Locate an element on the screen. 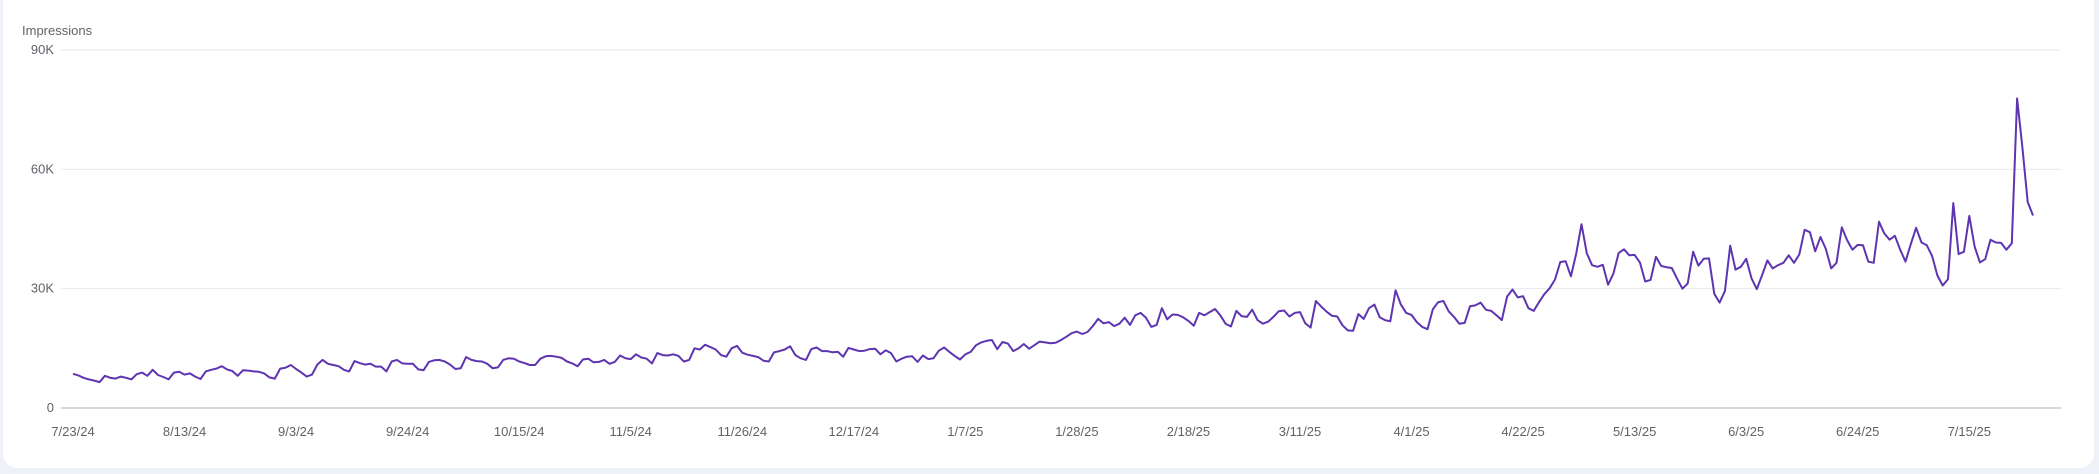 The image size is (2099, 474). x-tick-label: 1/28/25 is located at coordinates (1076, 431).